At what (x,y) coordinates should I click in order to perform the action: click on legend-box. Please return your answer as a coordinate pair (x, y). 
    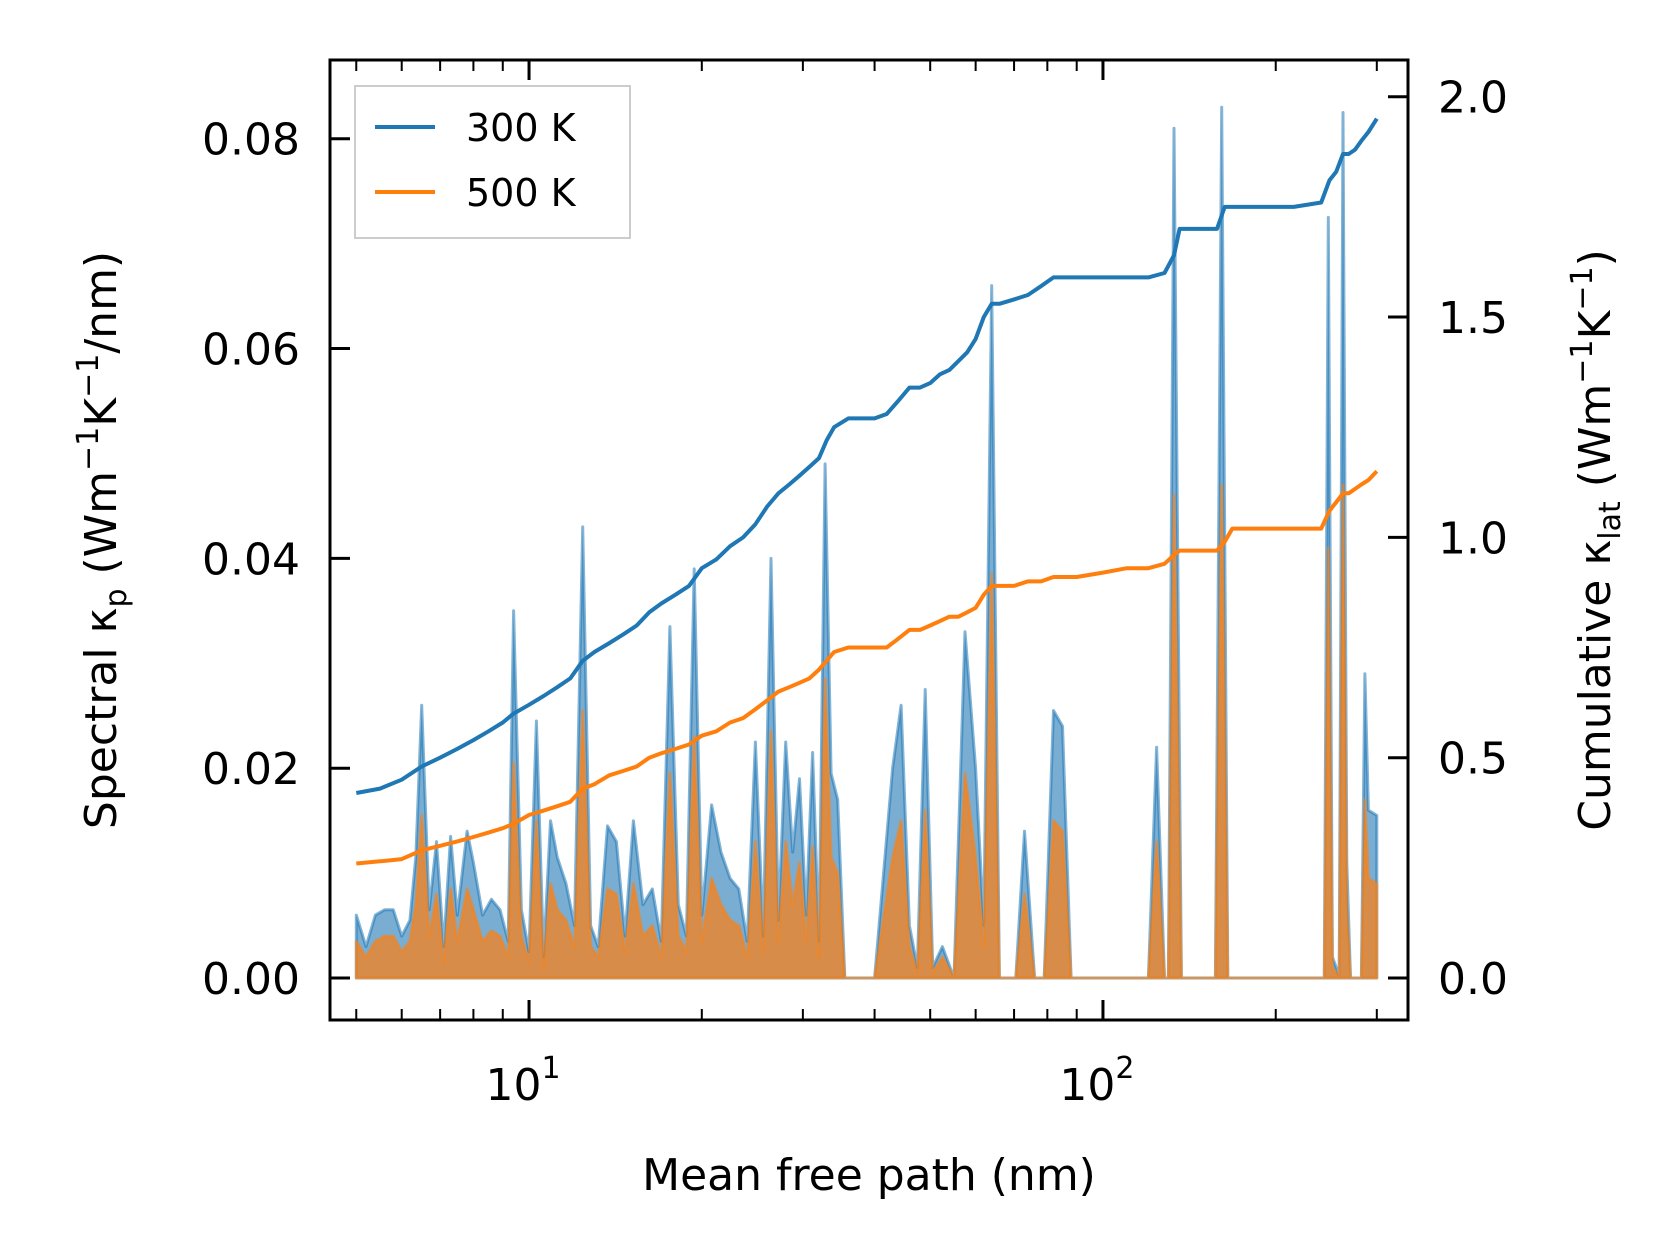
    Looking at the image, I should click on (492, 162).